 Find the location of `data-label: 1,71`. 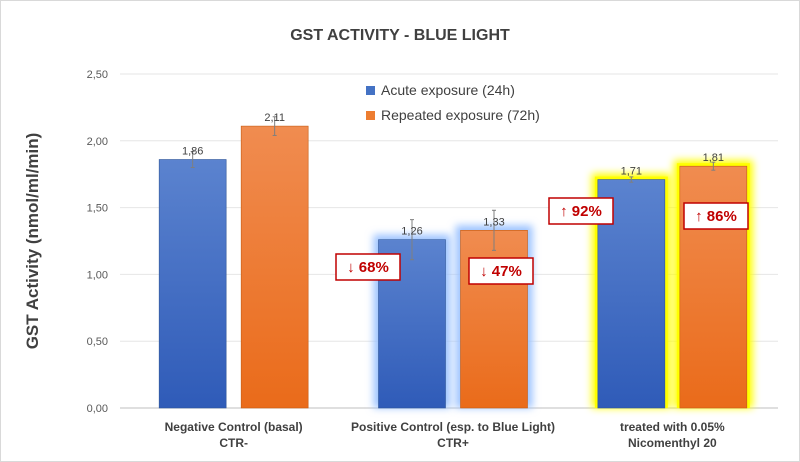

data-label: 1,71 is located at coordinates (631, 172).